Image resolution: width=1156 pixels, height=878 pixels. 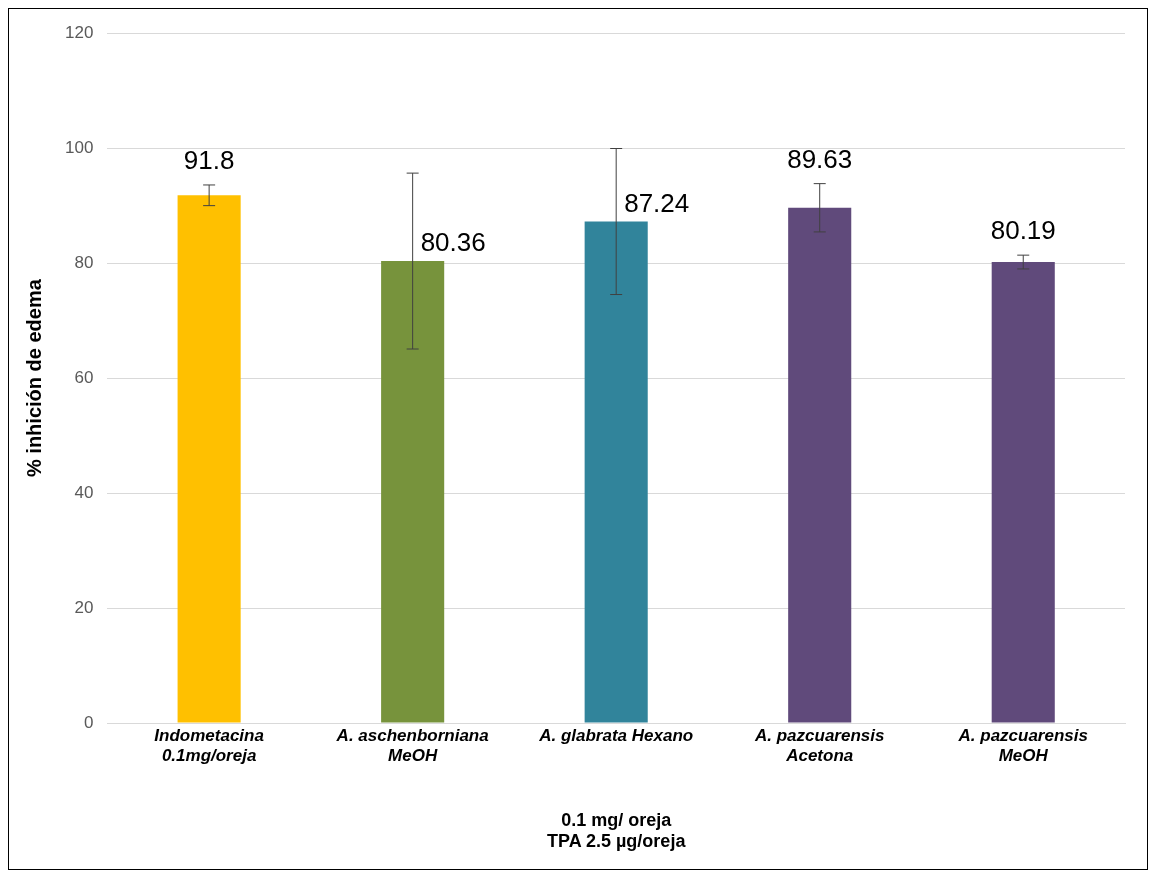 I want to click on x-tick-label: A. pazcuarensis MeOH, so click(x=1022, y=745).